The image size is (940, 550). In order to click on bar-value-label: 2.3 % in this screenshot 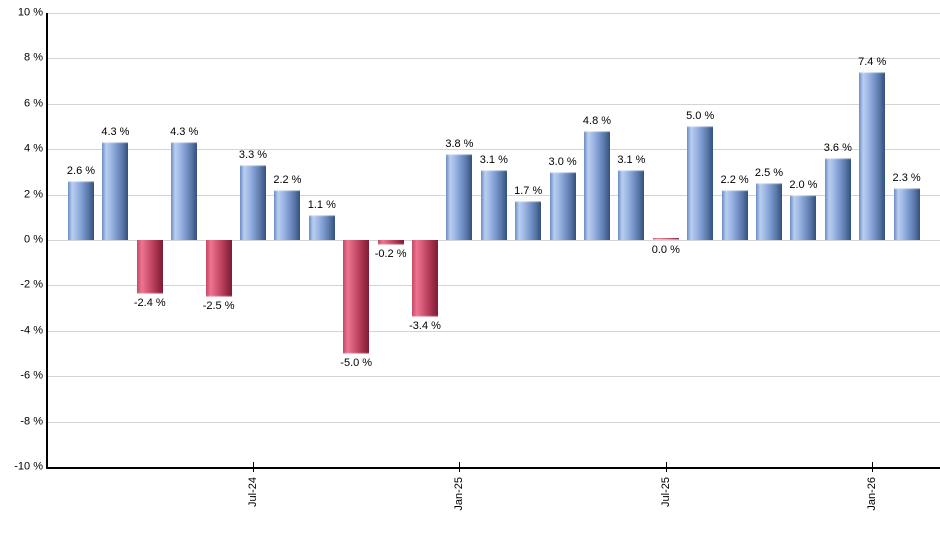, I will do `click(906, 178)`.